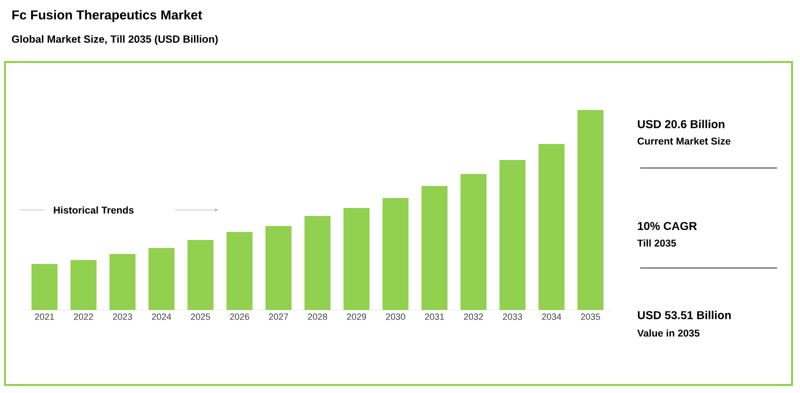 The width and height of the screenshot is (800, 393). What do you see at coordinates (115, 40) in the screenshot?
I see `chart-subtitle: Global Market Size, Till 2035 (USD Billion)` at bounding box center [115, 40].